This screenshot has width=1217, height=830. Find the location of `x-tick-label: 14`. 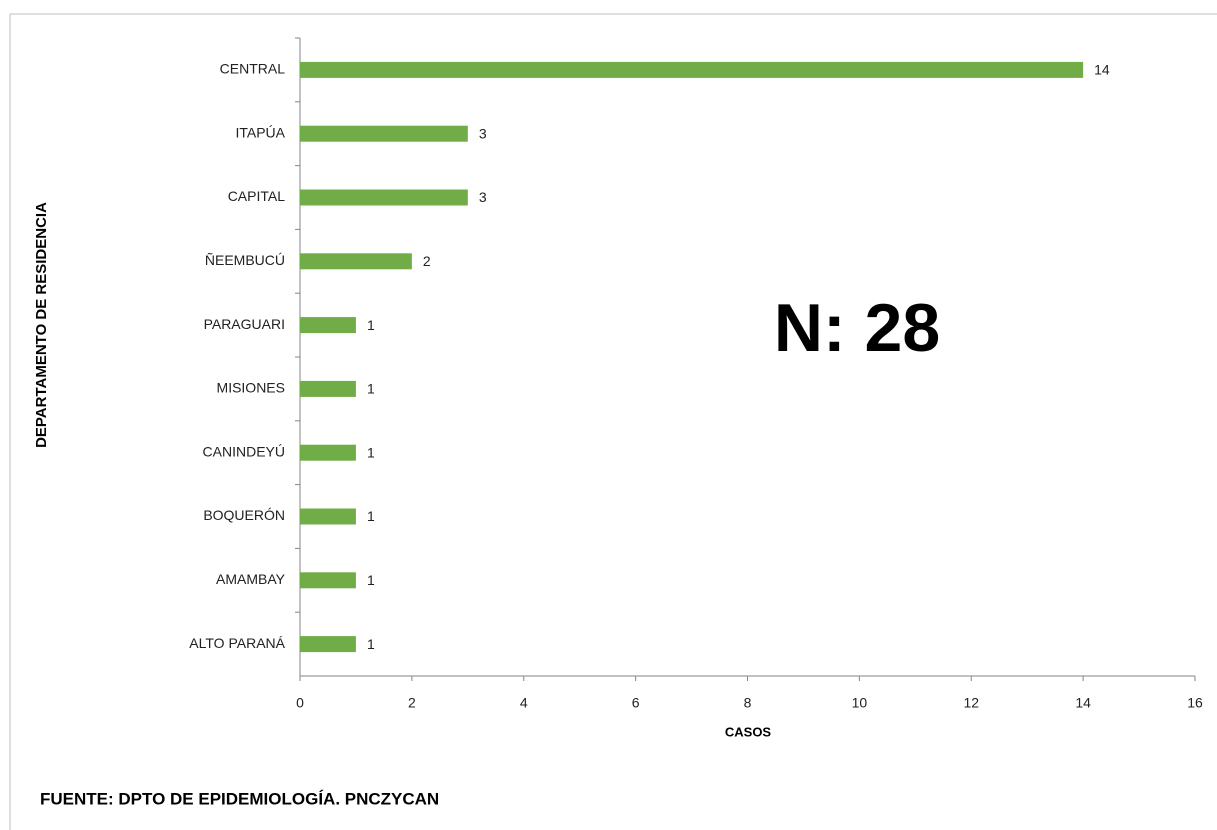

x-tick-label: 14 is located at coordinates (1083, 703).